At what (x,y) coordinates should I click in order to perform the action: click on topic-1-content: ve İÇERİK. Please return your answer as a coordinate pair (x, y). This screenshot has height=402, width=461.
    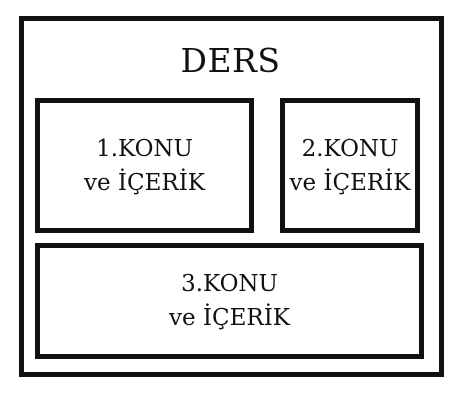
    Looking at the image, I should click on (144, 182).